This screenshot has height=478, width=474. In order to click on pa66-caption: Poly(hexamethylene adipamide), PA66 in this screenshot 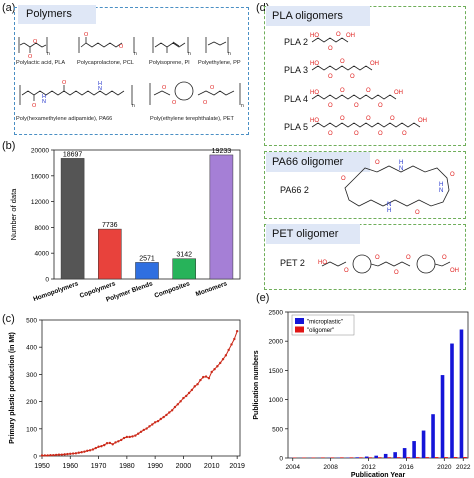, I will do `click(64, 119)`.